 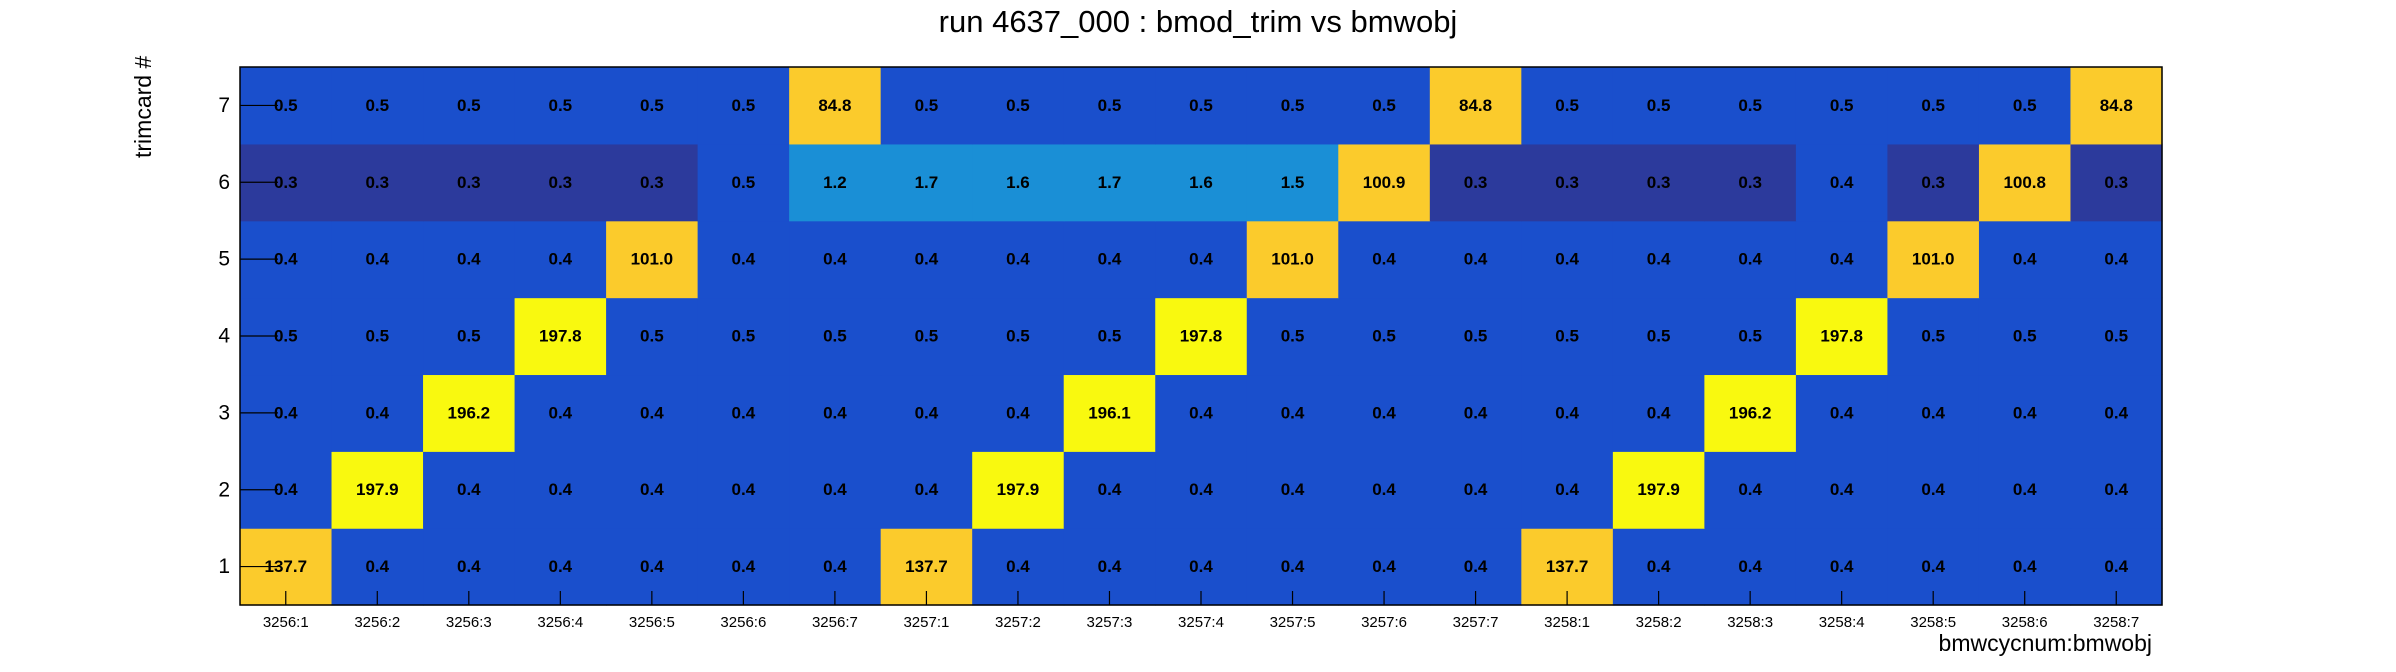 What do you see at coordinates (926, 622) in the screenshot?
I see `x-tick-label: 3257:1` at bounding box center [926, 622].